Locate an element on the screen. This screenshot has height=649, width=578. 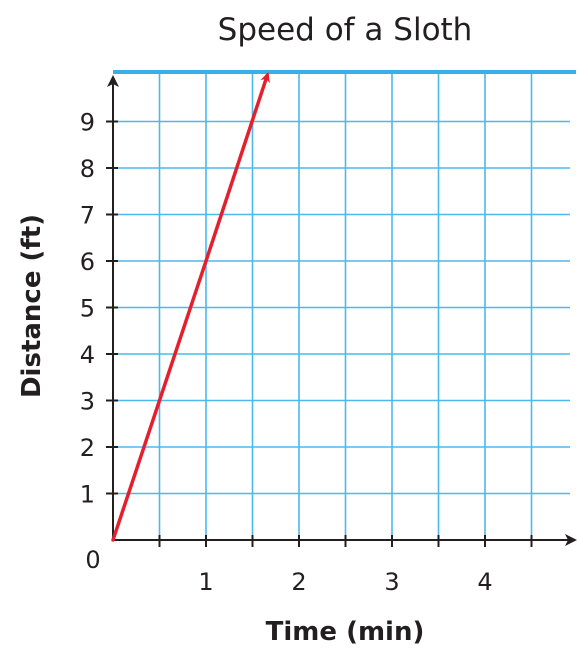
x-tick-label: 3 is located at coordinates (391, 582).